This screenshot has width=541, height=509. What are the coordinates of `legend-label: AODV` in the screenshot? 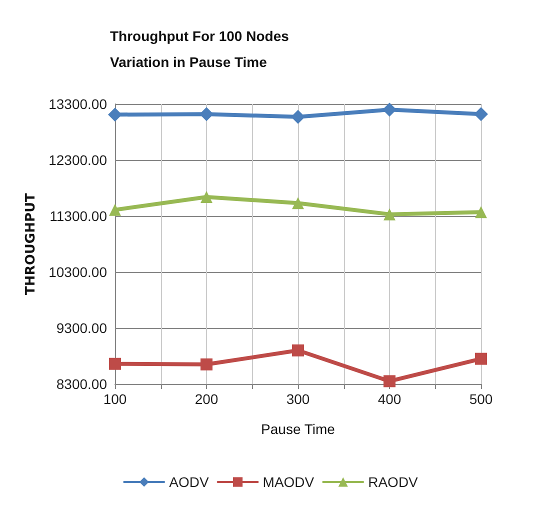 It's located at (189, 482).